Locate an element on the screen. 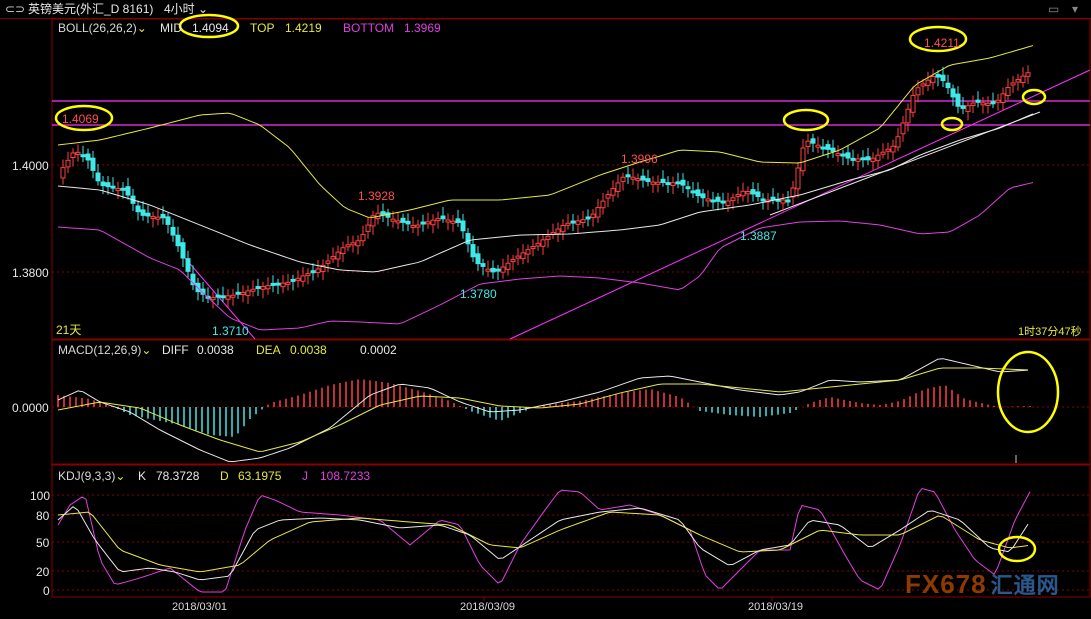  pin-icon: ▭ is located at coordinates (1054, 9).